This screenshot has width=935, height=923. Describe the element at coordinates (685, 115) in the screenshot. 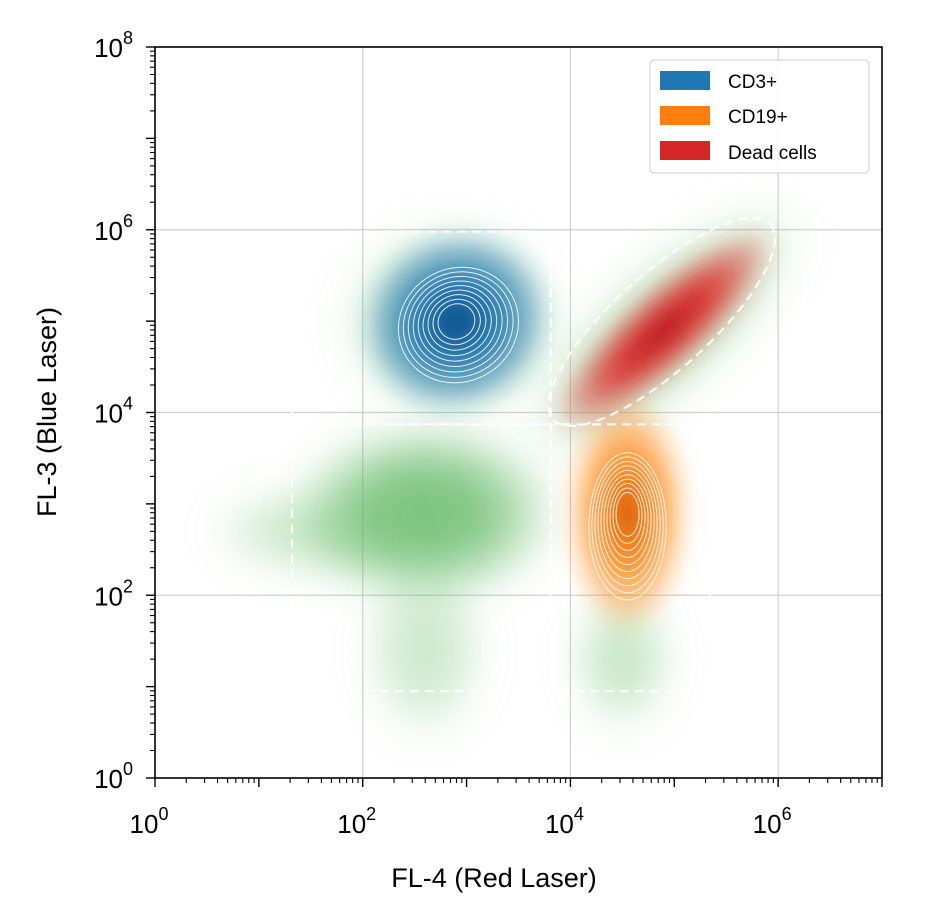

I see `legend-swatch-cd19` at that location.